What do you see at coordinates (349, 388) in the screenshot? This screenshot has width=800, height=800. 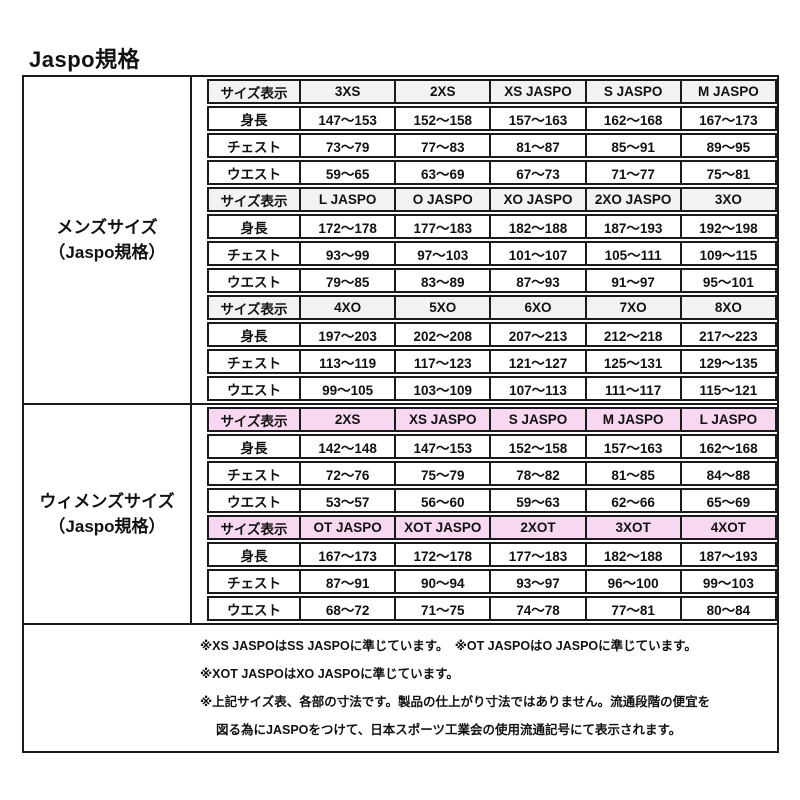 I see `measurement-cell: 99〜105` at bounding box center [349, 388].